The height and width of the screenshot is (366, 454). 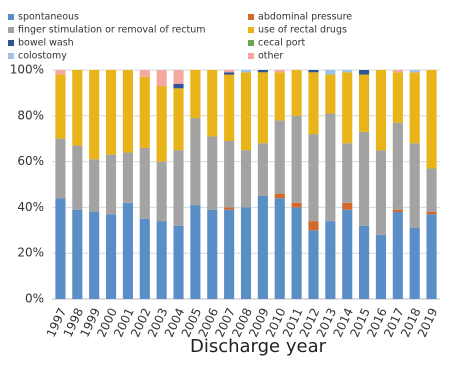 What do you see at coordinates (111, 30) in the screenshot?
I see `legend-label: finger stimulation or removal of rectum` at bounding box center [111, 30].